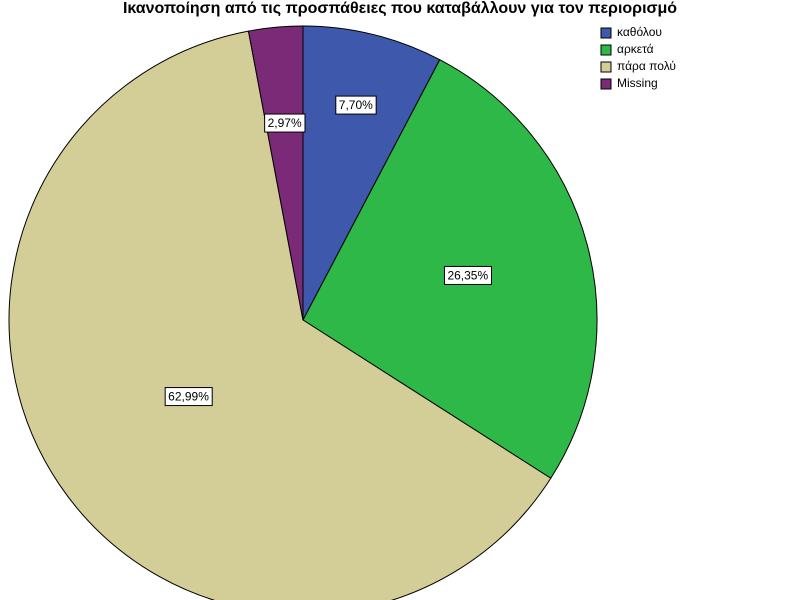 The width and height of the screenshot is (800, 600). I want to click on data-label: 7,70%, so click(356, 105).